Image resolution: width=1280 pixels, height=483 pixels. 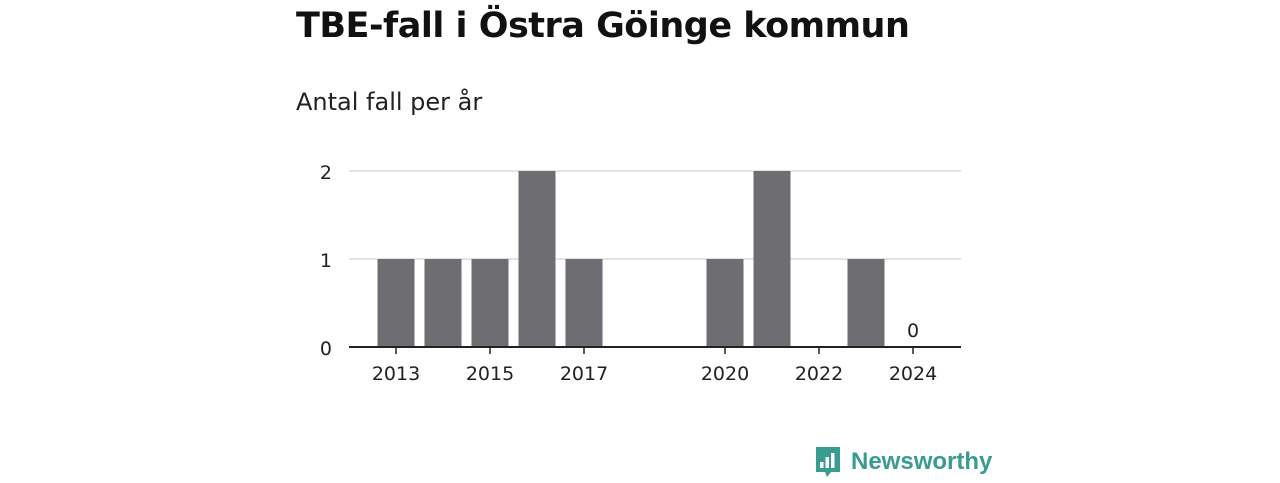 What do you see at coordinates (922, 461) in the screenshot?
I see `brand-name: Newsworthy` at bounding box center [922, 461].